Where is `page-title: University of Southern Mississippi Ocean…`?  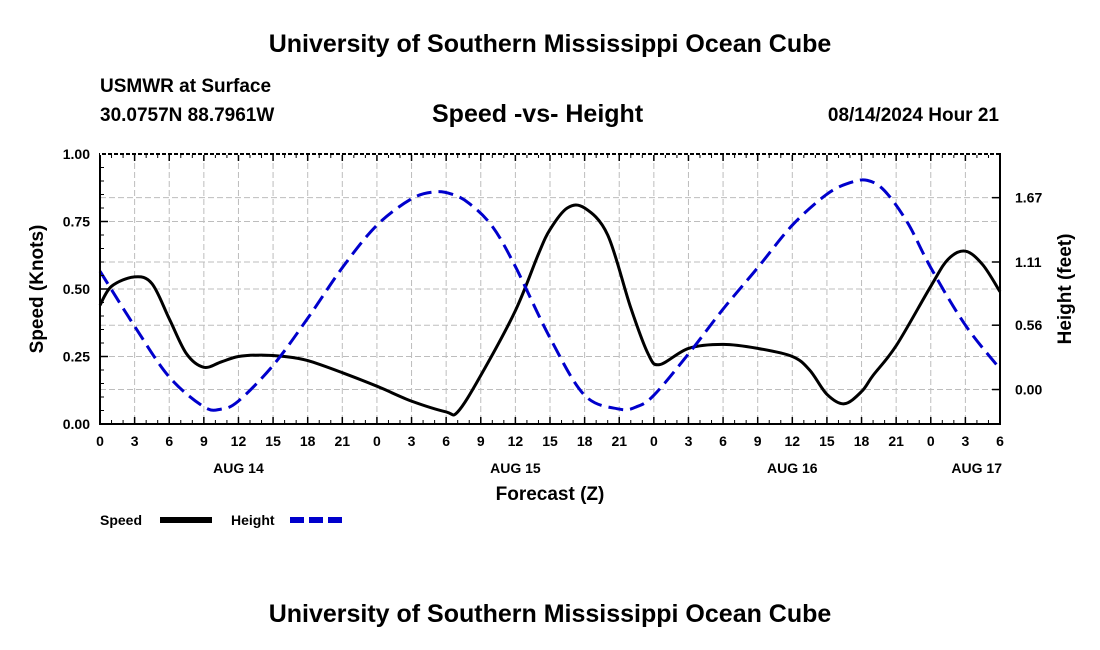 page-title: University of Southern Mississippi Ocean… is located at coordinates (550, 44).